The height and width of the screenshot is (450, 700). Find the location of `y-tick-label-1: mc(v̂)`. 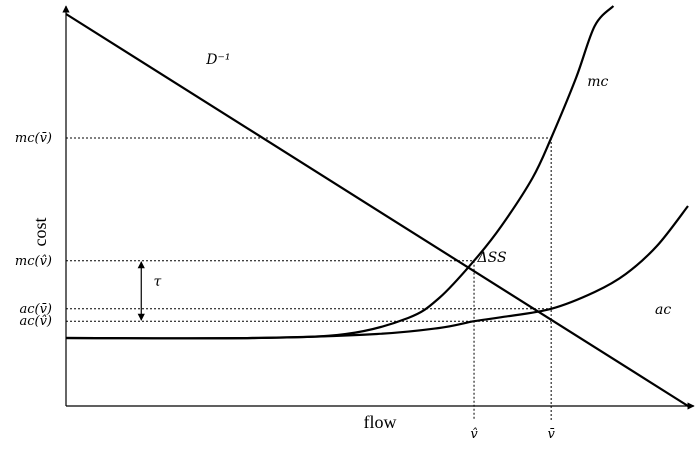

y-tick-label-1: mc(v̂) is located at coordinates (33, 261).